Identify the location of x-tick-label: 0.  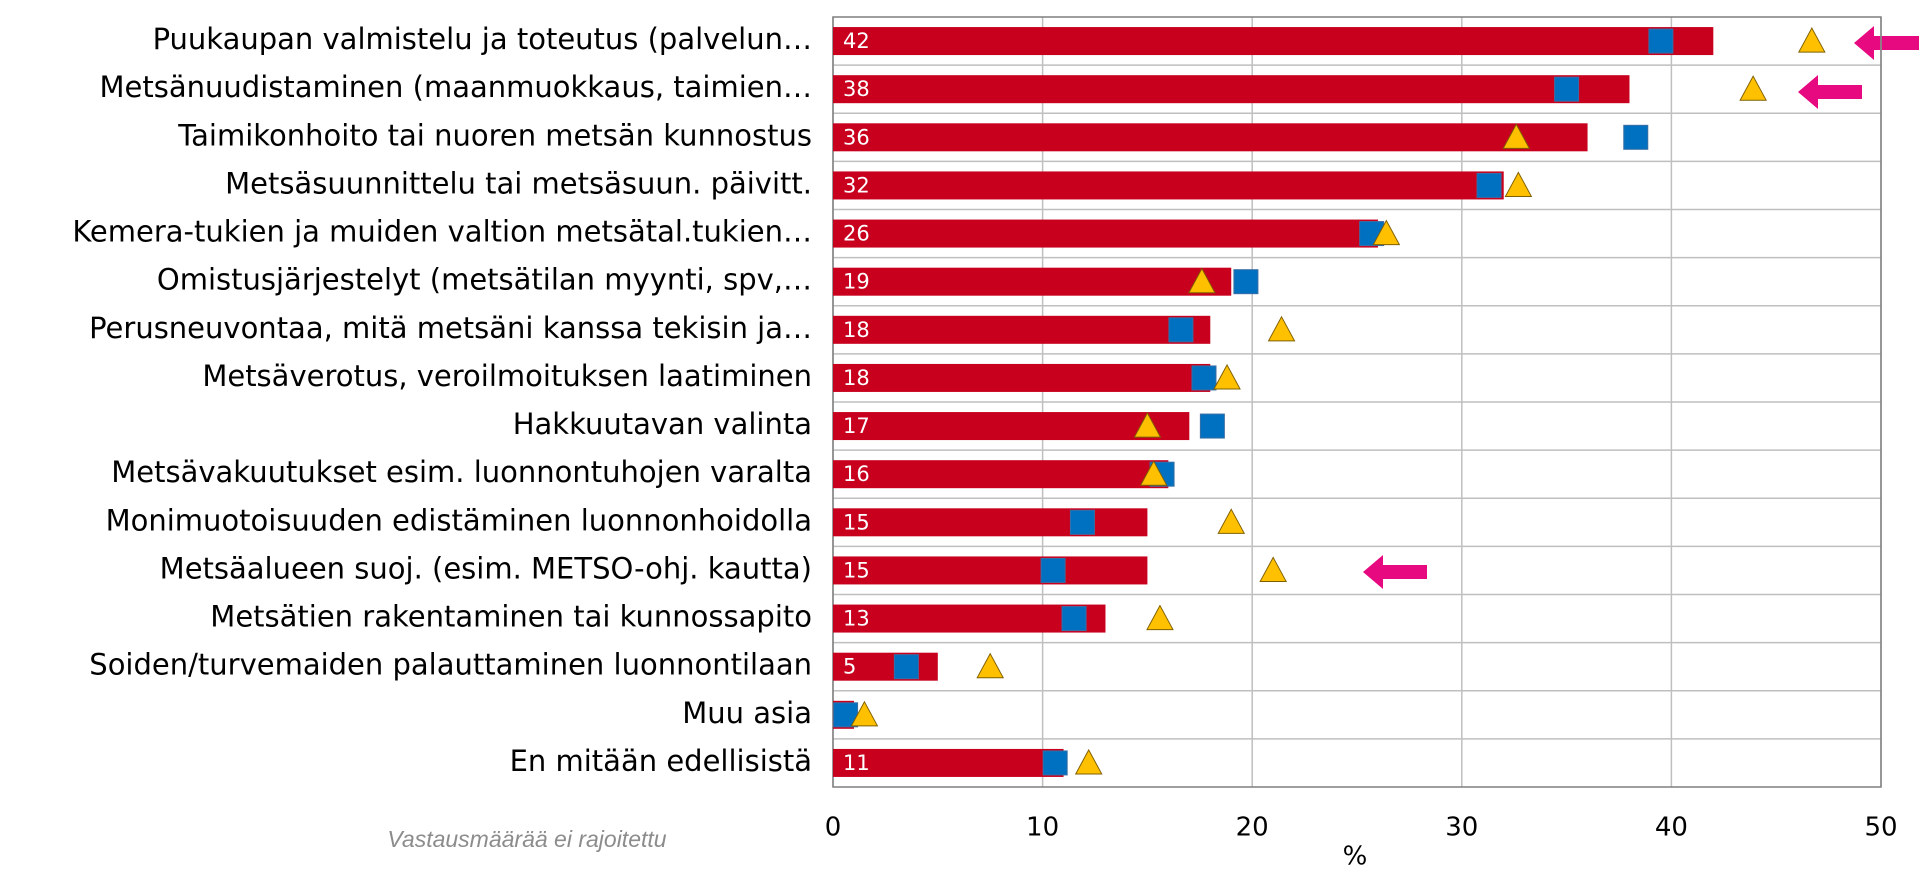
(833, 828).